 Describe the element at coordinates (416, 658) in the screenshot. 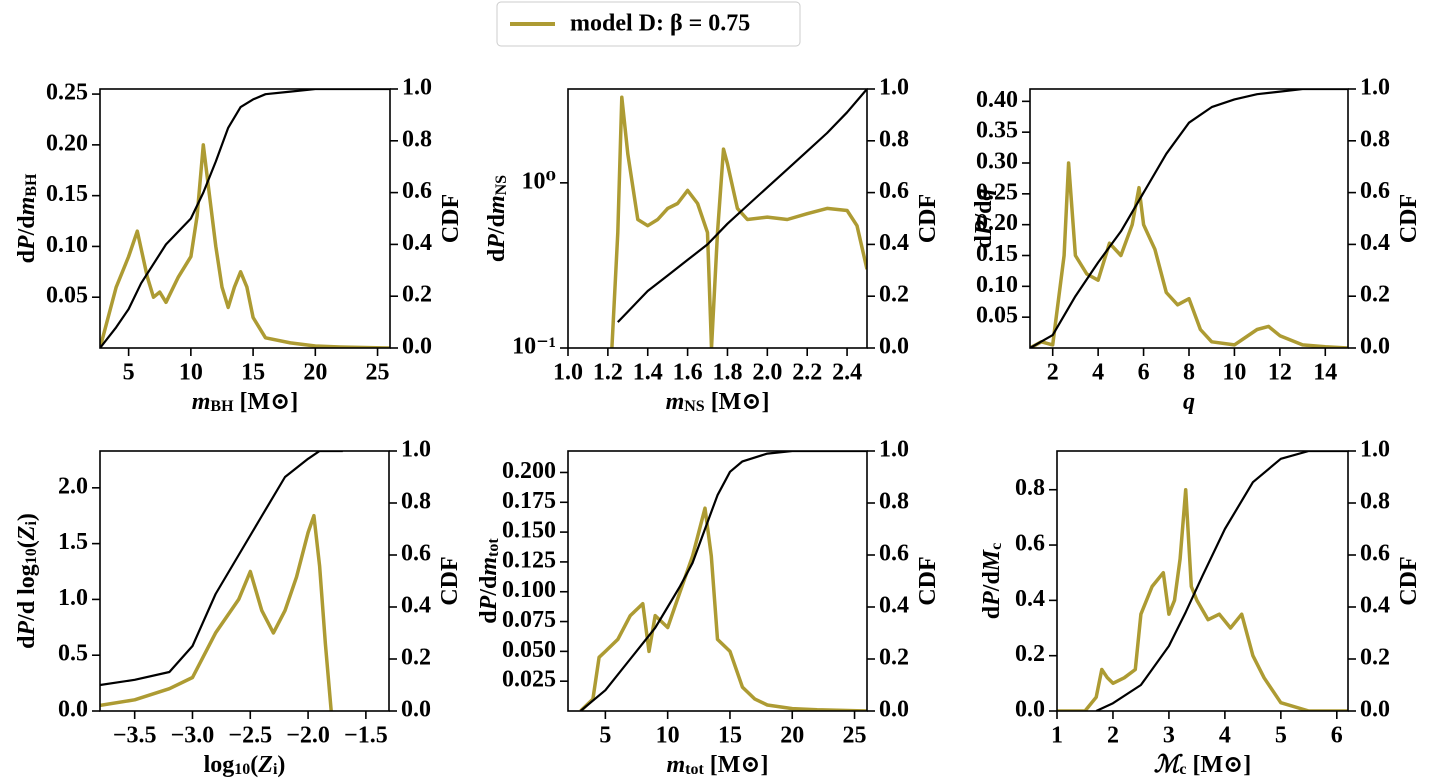

I see `y2-tick-label: 0.2` at that location.